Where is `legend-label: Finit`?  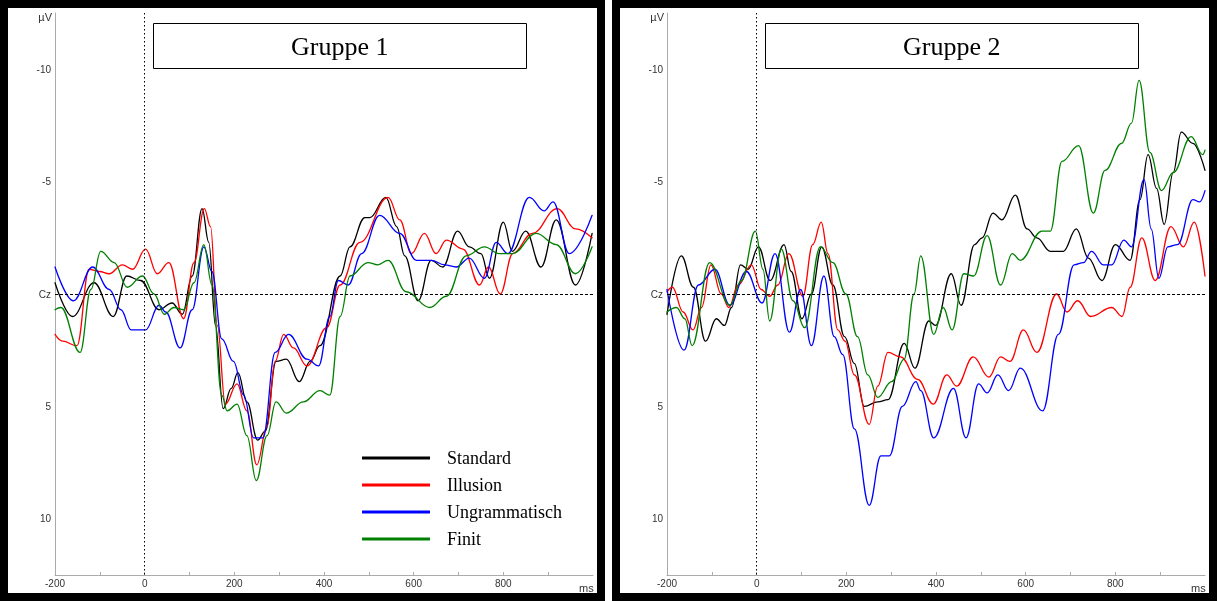
legend-label: Finit is located at coordinates (464, 539).